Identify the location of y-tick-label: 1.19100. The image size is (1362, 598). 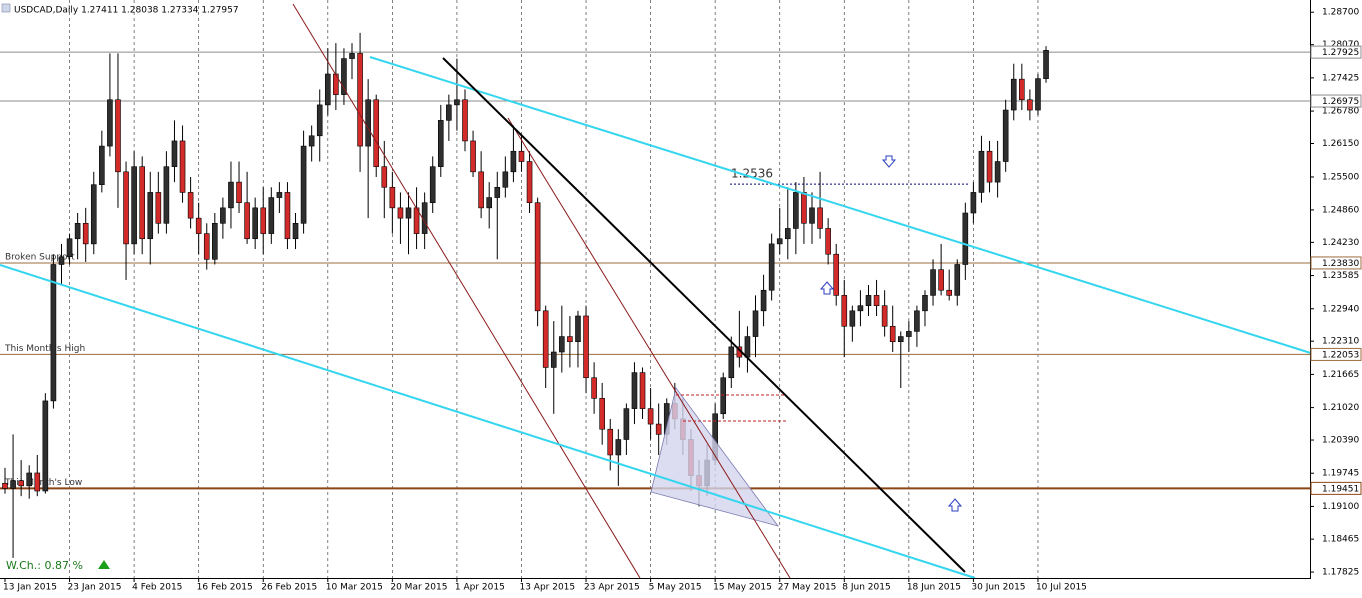
(1340, 507).